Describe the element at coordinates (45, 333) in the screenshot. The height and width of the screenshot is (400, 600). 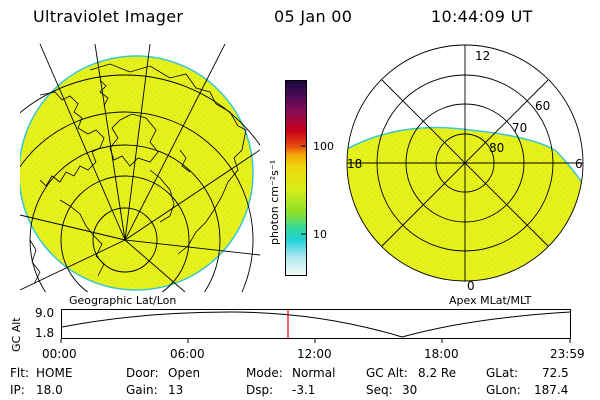
I see `altitude-ymin: 1.8` at that location.